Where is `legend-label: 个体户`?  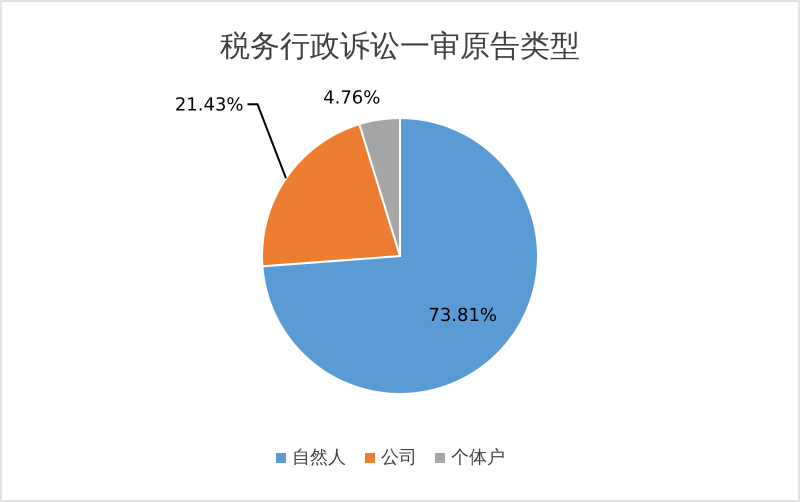
legend-label: 个体户 is located at coordinates (478, 457).